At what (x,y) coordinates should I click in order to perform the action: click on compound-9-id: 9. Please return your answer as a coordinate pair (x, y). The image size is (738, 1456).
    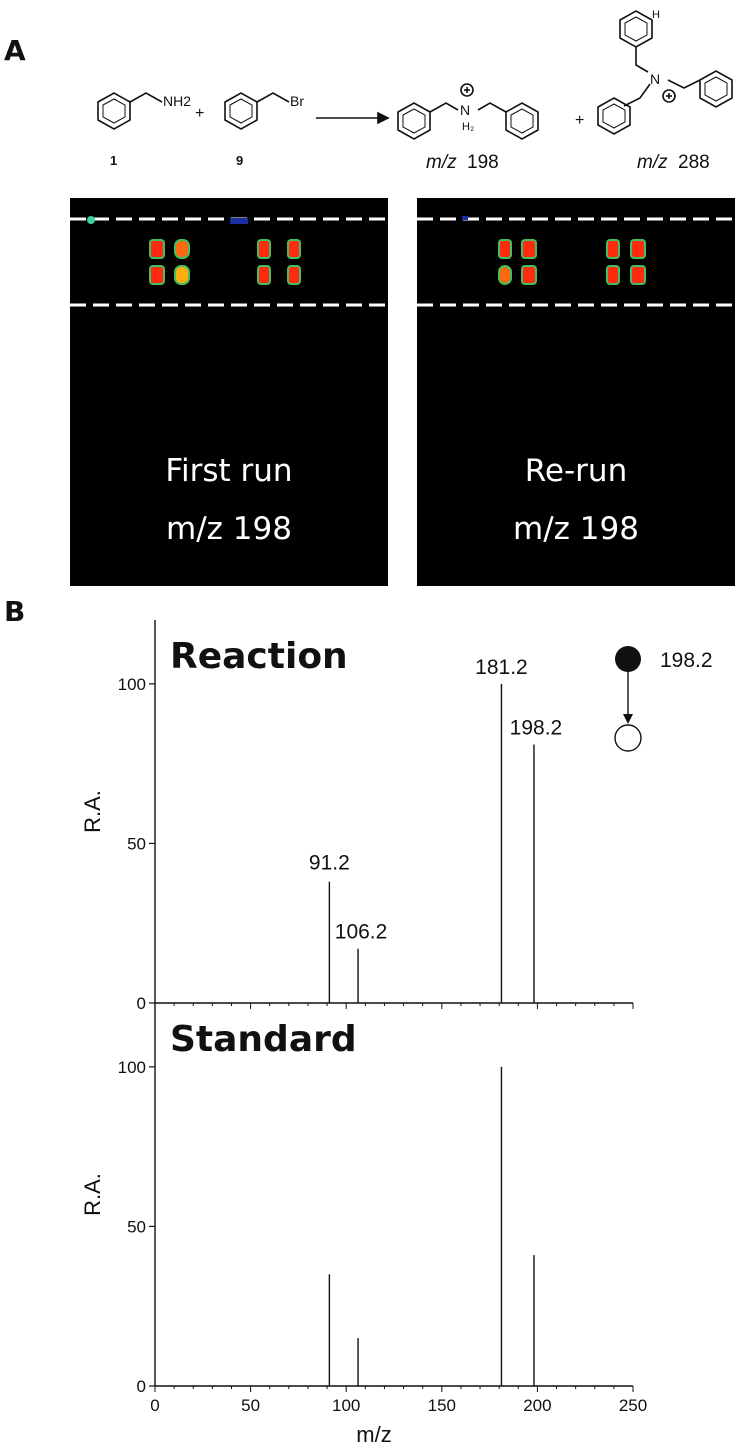
    Looking at the image, I should click on (239, 160).